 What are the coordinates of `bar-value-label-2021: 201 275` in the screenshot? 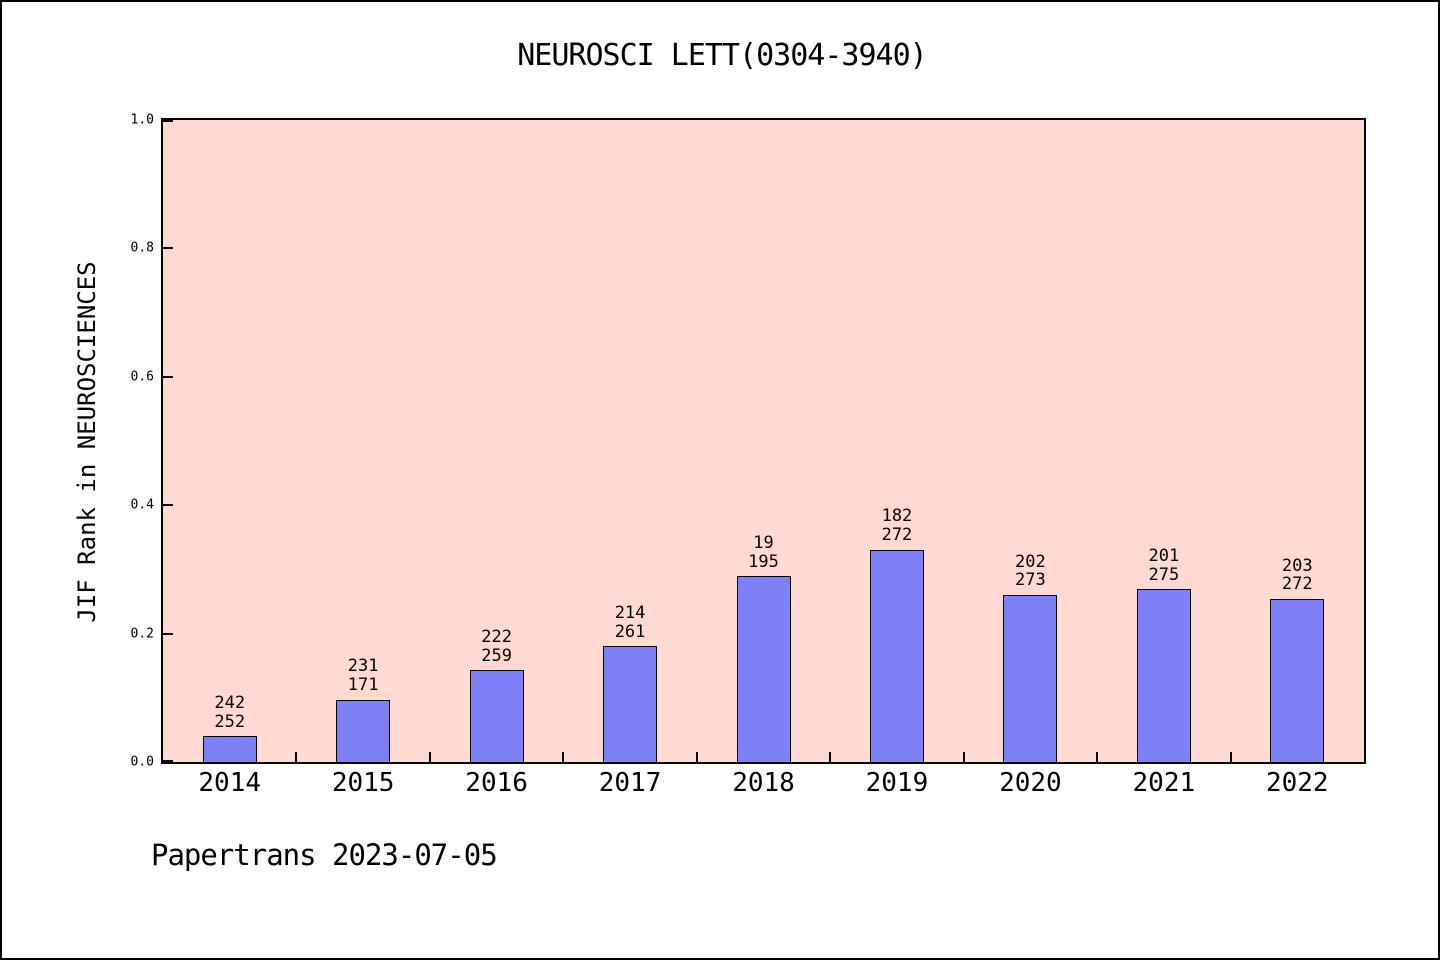 It's located at (1164, 565).